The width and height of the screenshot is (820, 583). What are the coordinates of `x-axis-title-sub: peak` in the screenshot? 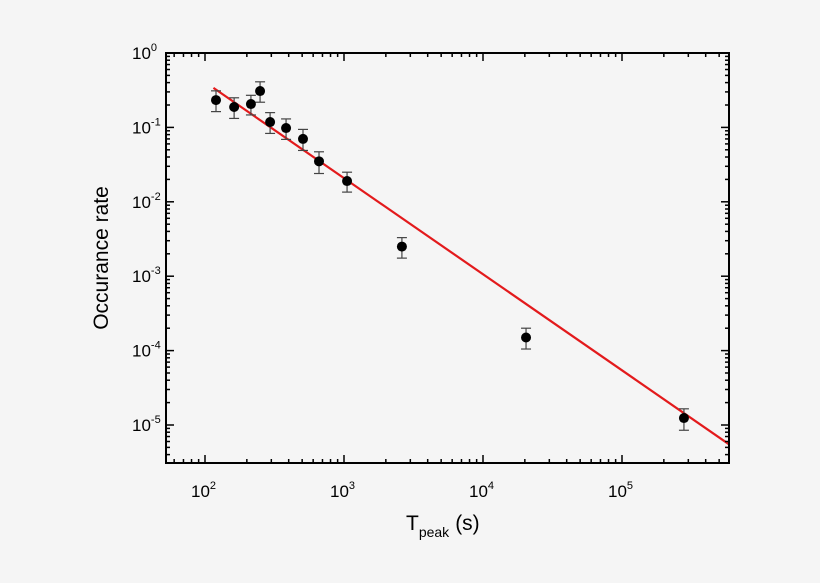 It's located at (434, 532).